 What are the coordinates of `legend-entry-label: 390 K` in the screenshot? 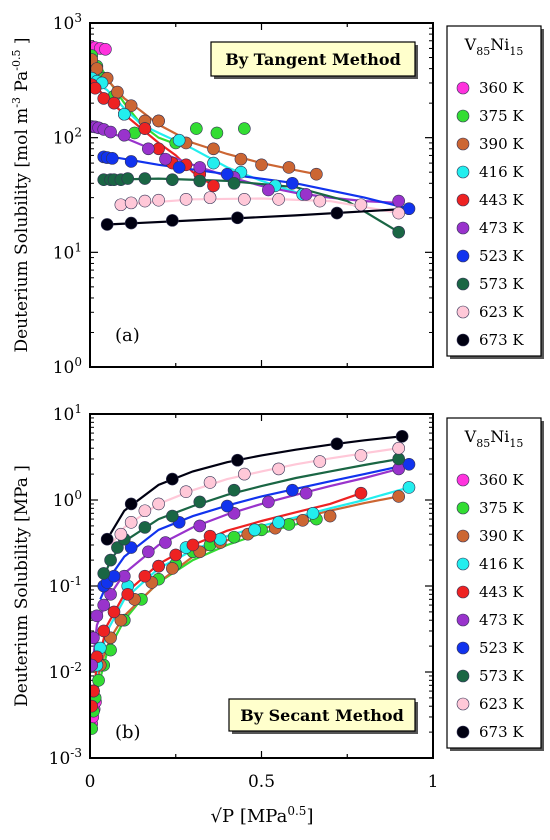 It's located at (501, 536).